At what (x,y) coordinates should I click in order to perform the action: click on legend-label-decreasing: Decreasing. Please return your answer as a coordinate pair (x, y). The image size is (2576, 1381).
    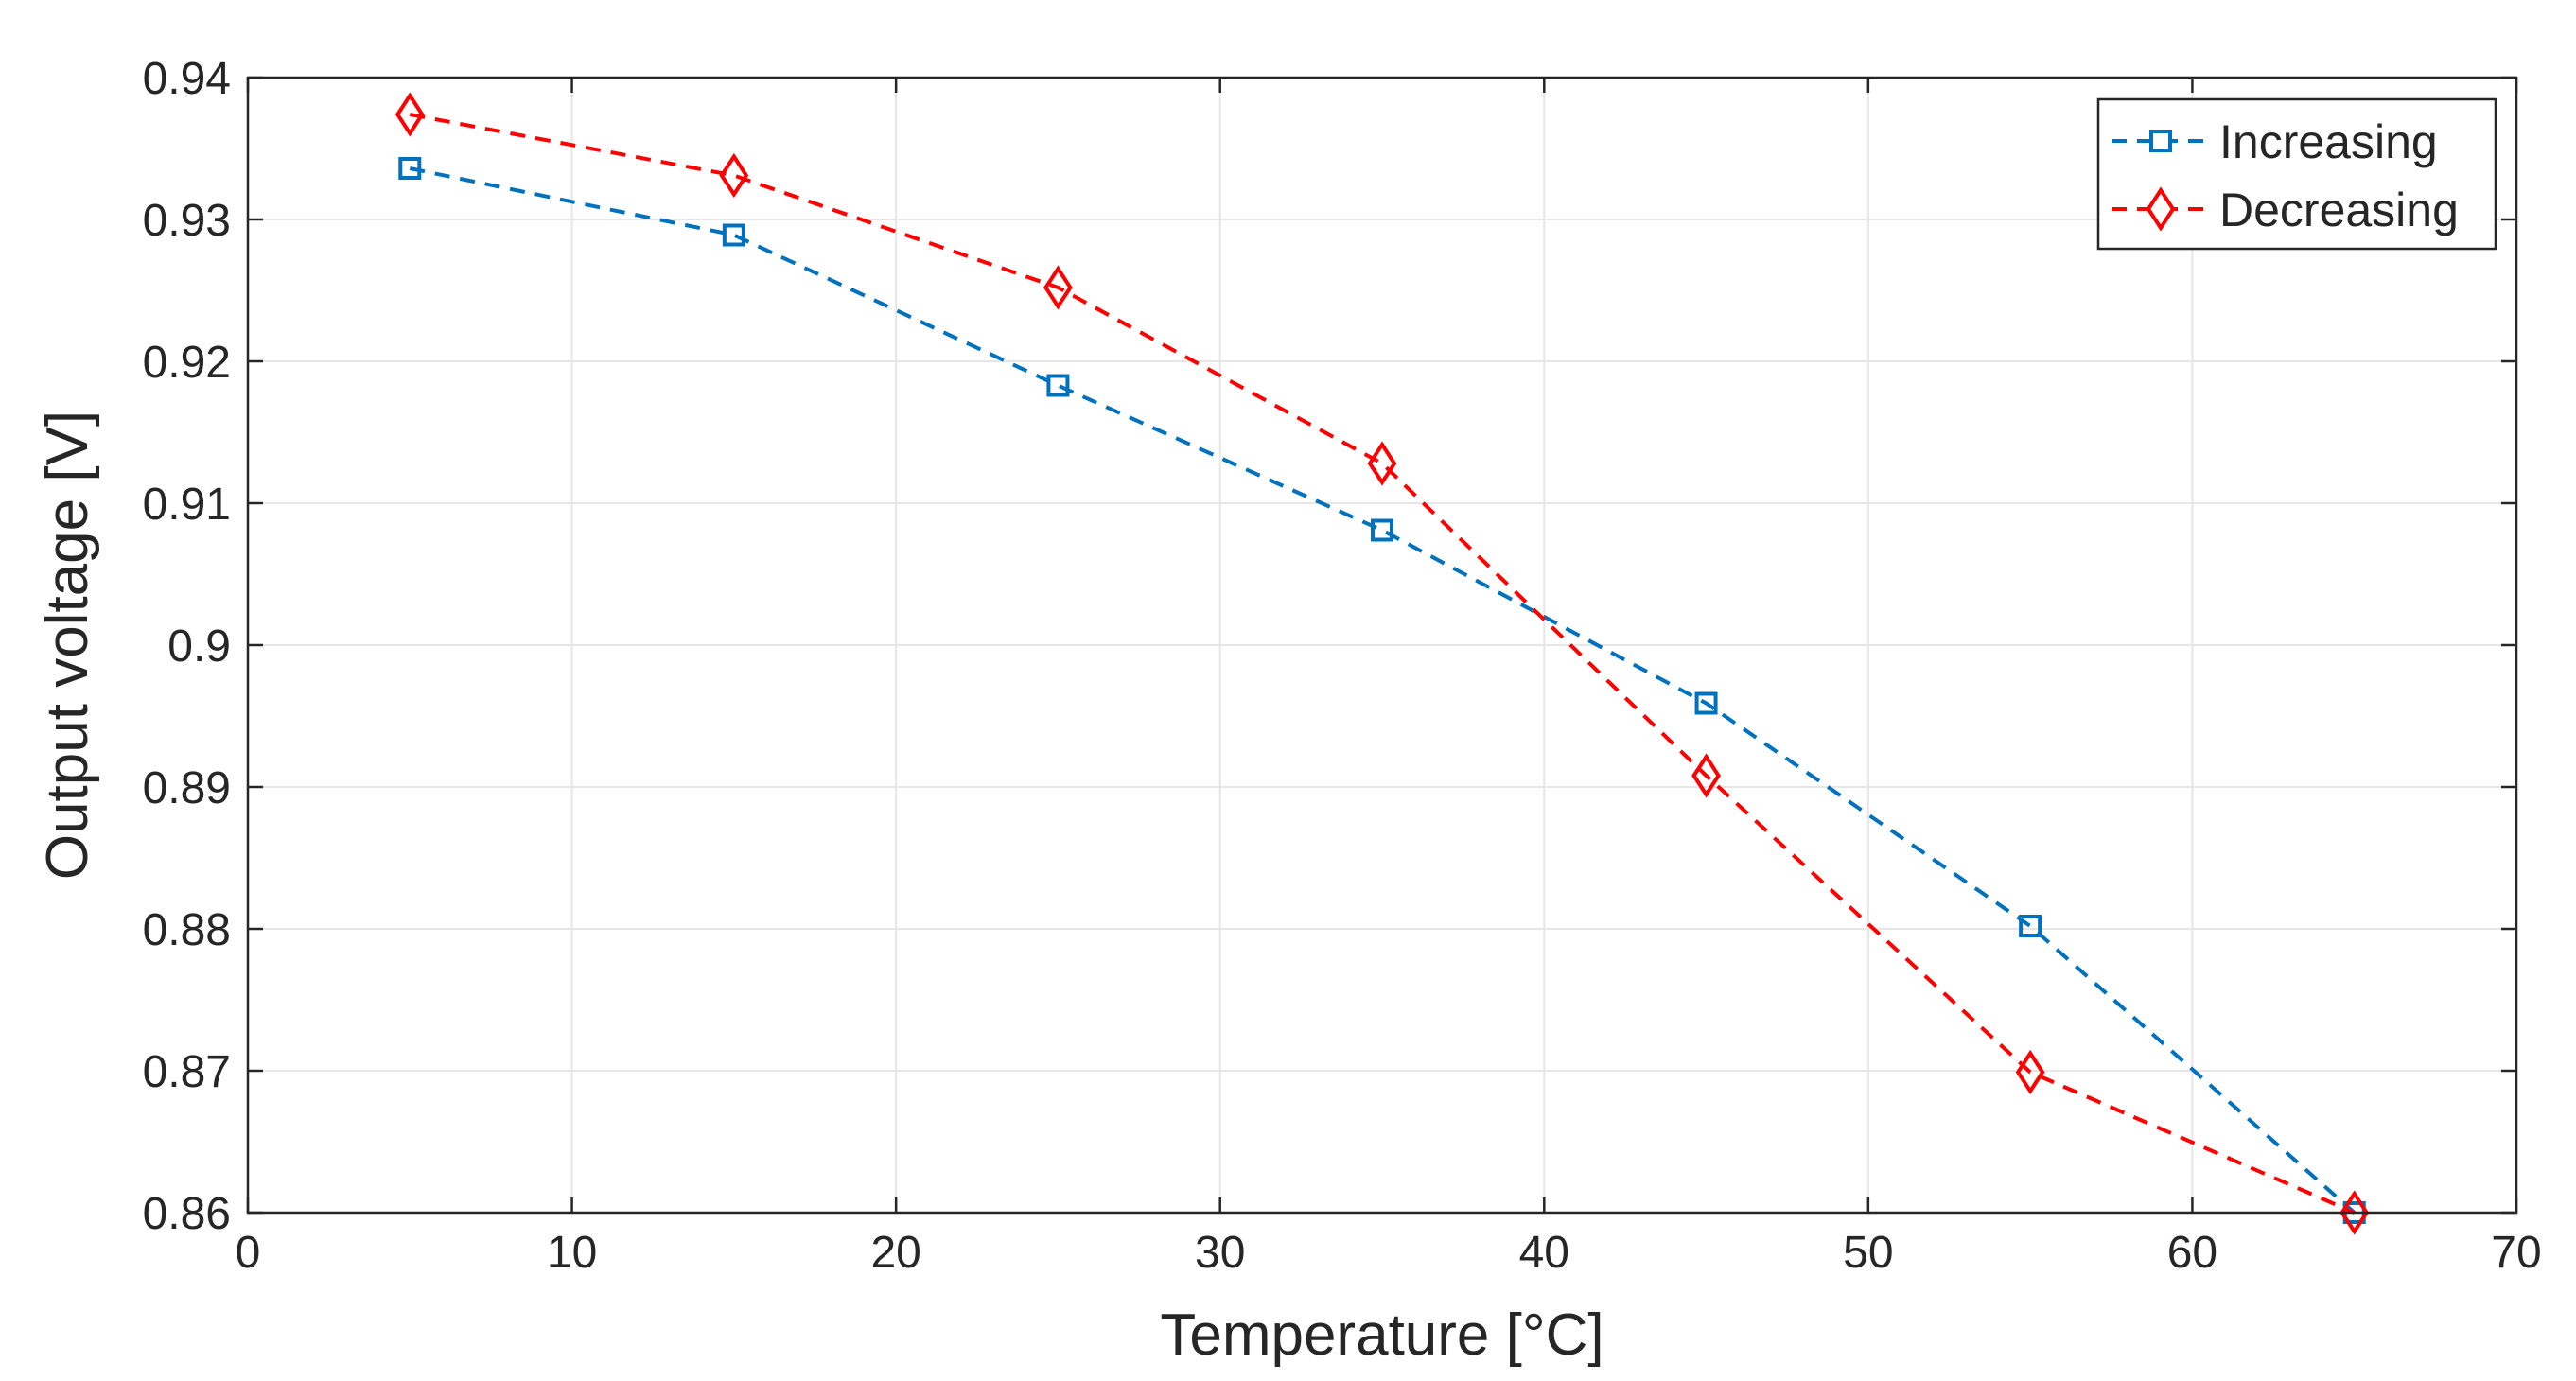
    Looking at the image, I should click on (2339, 210).